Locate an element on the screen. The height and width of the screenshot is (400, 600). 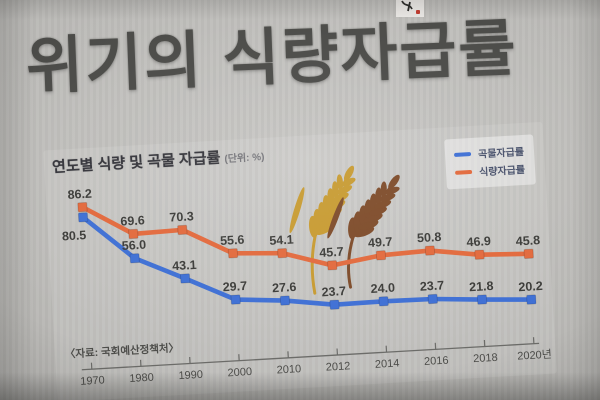
x-tick-label: 2012 is located at coordinates (338, 366).